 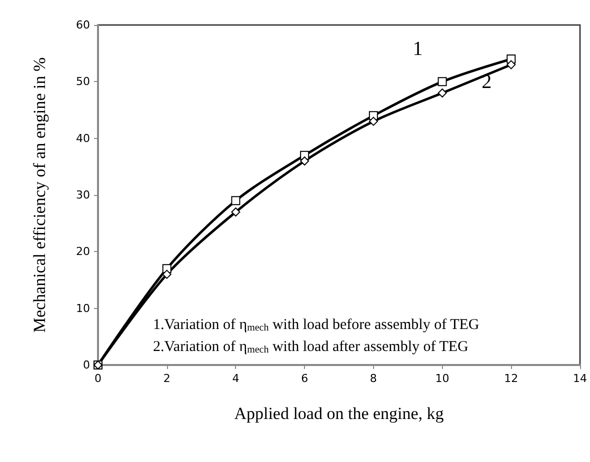 I want to click on y-tick-label: 40, so click(x=83, y=138).